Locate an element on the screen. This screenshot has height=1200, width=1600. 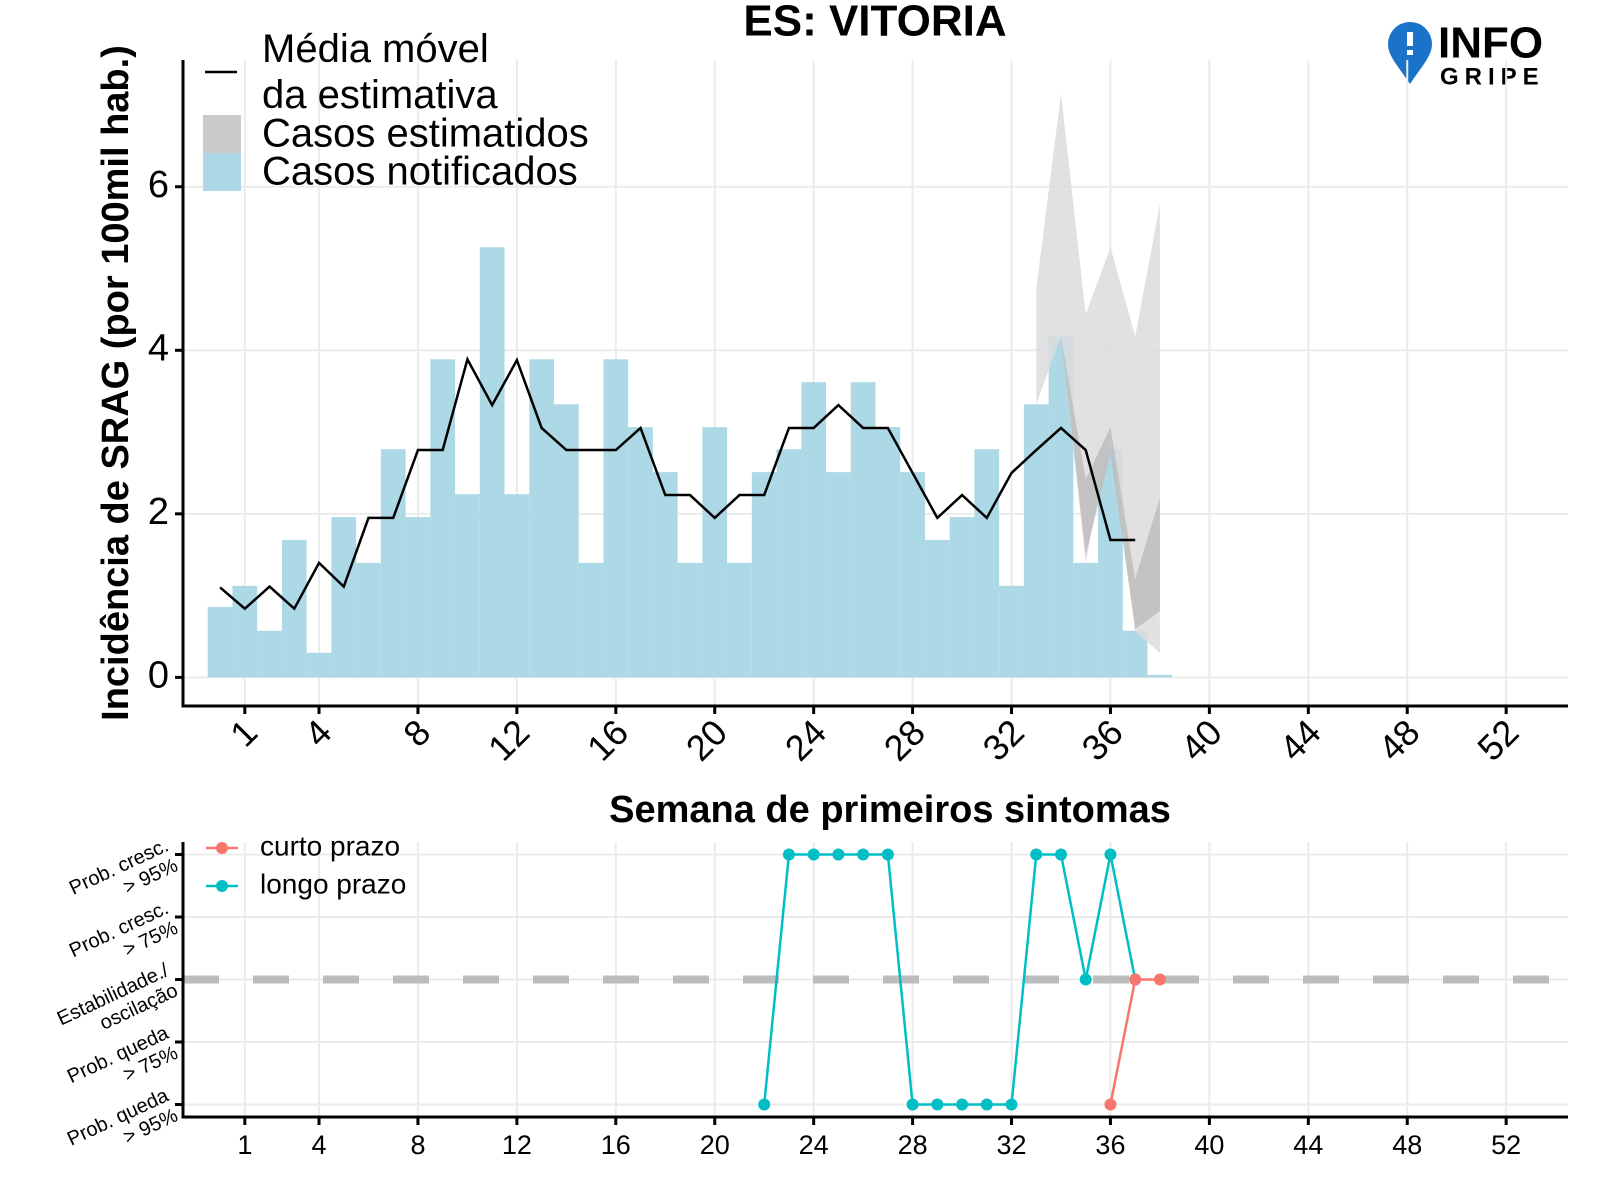
band-outer is located at coordinates (1098, 373).